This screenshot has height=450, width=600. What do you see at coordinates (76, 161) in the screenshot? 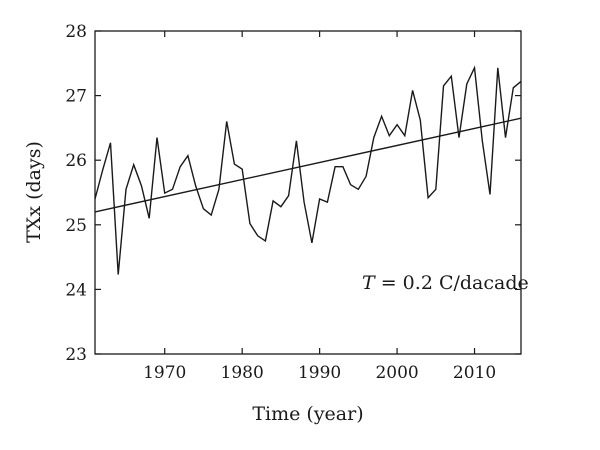
I see `y-tick-label: 26` at bounding box center [76, 161].